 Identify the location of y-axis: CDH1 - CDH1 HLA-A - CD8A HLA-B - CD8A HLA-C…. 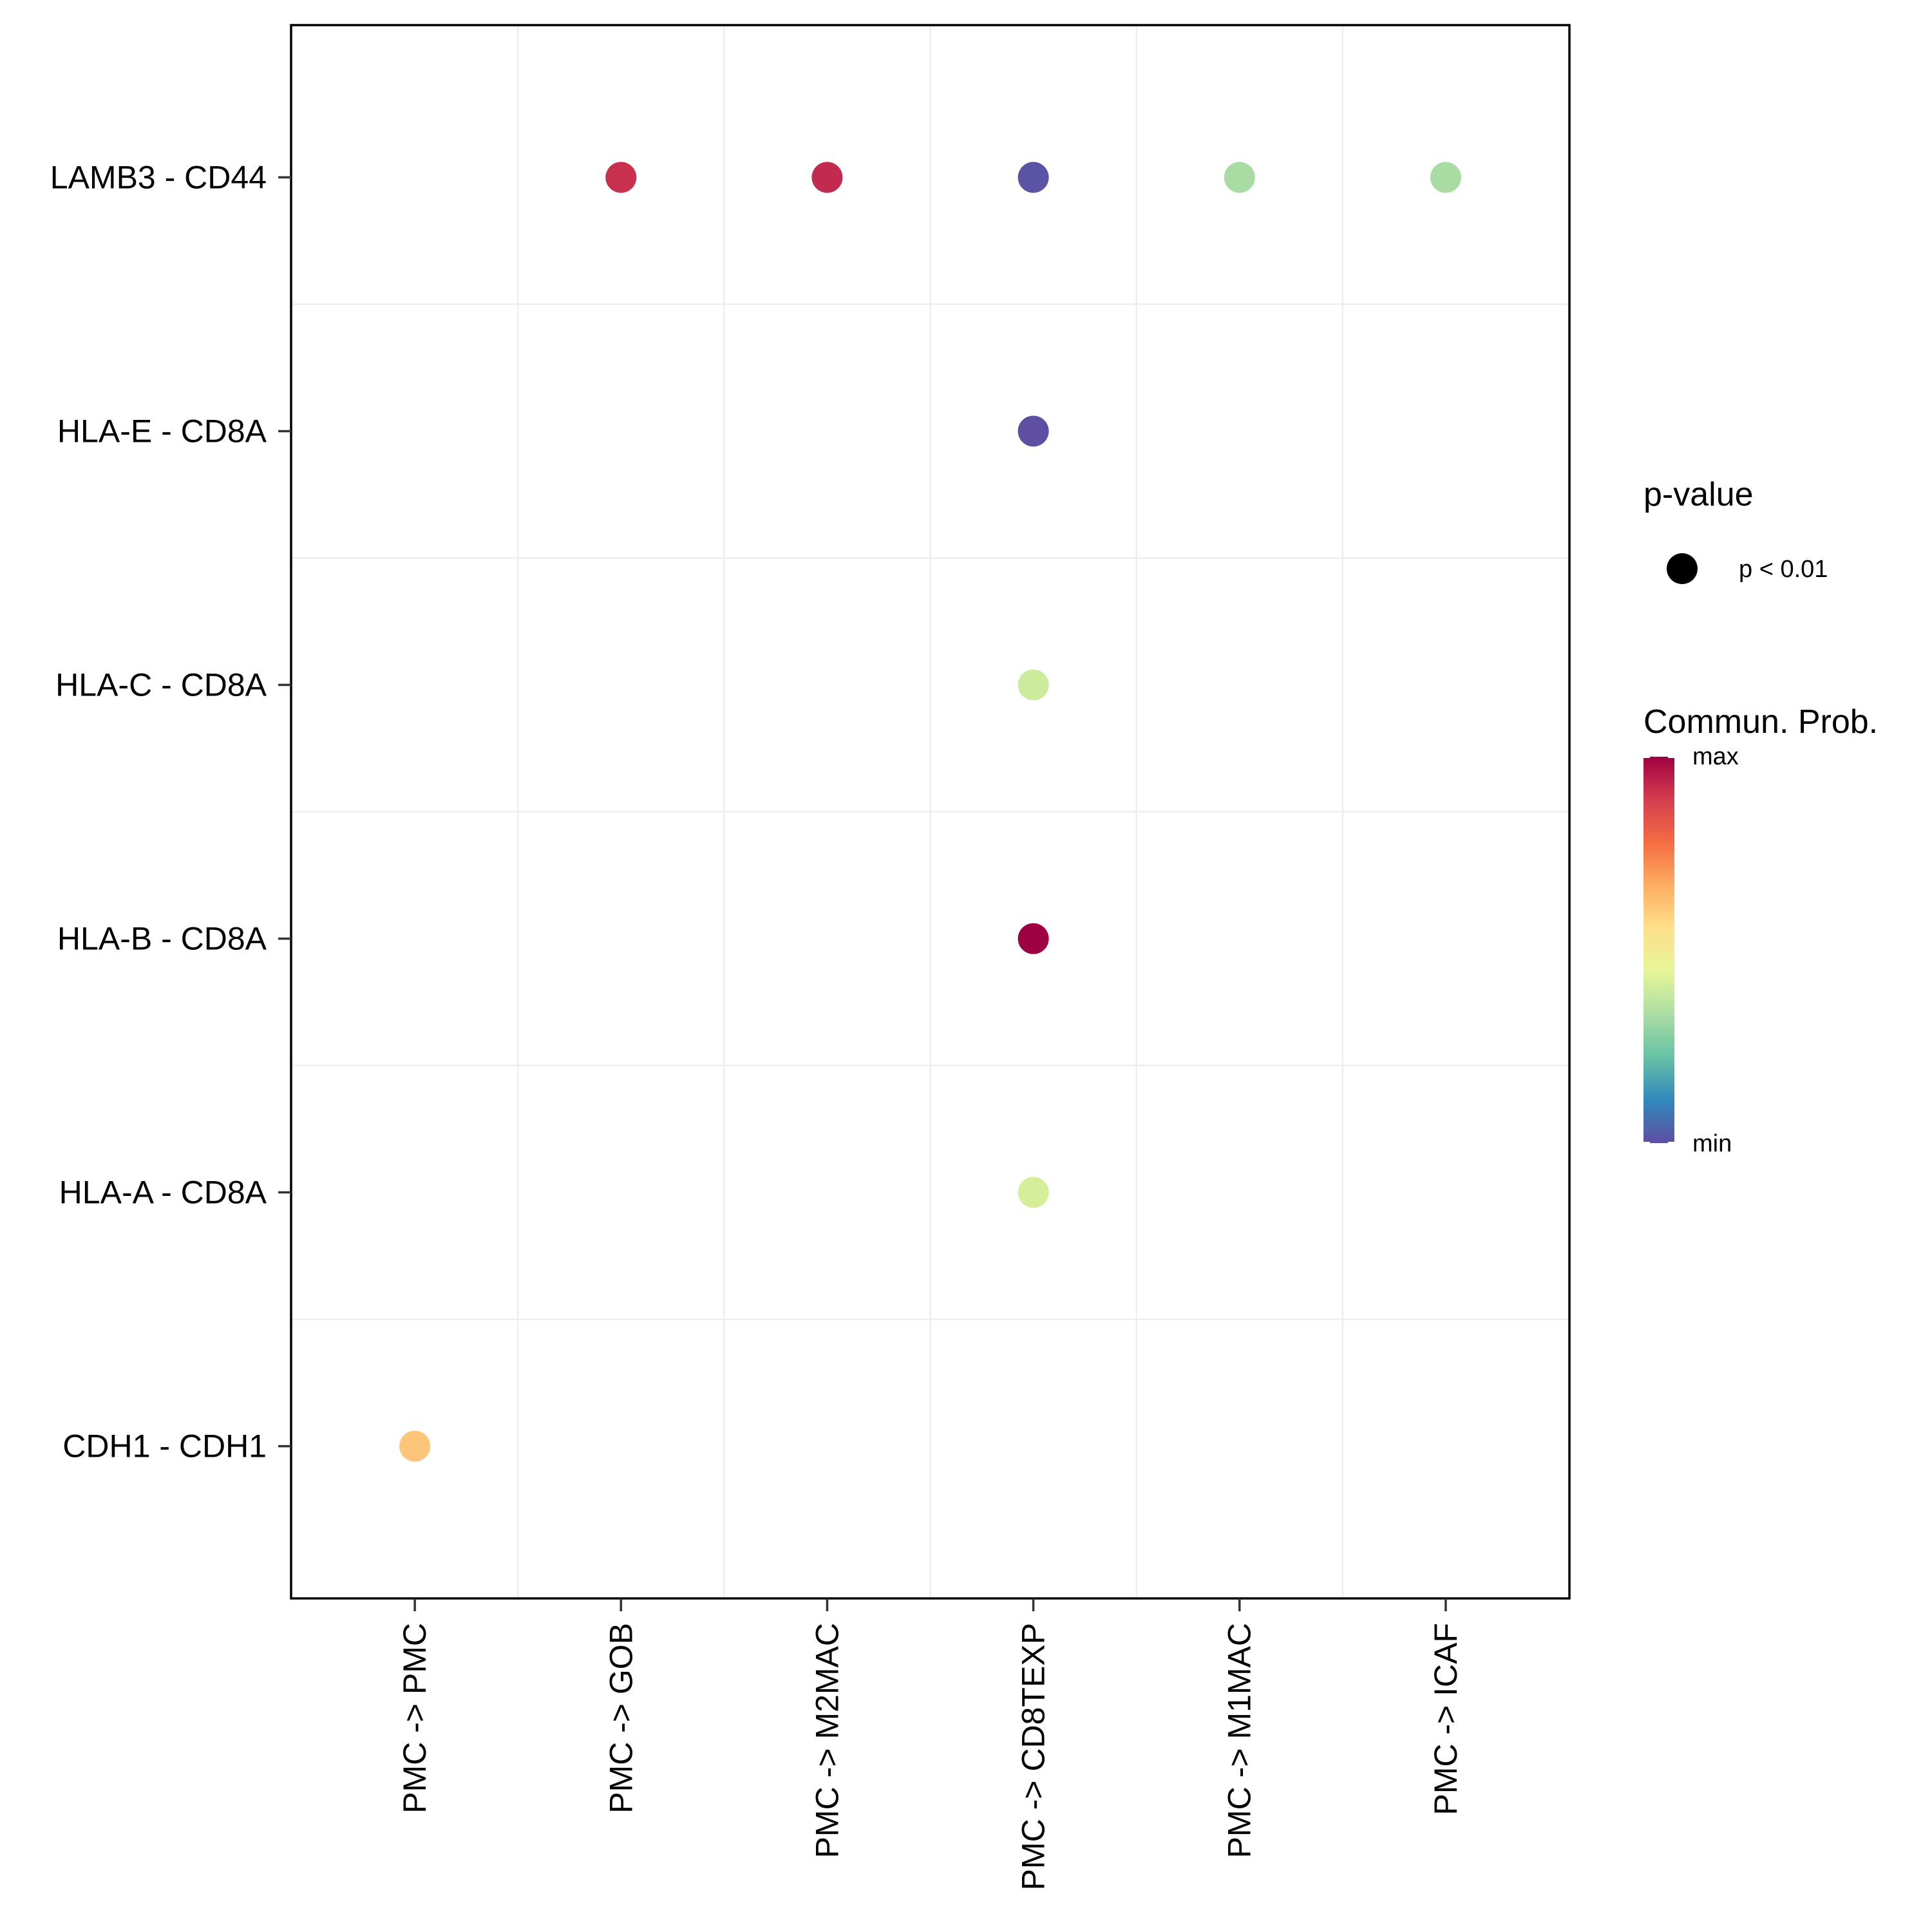
(170, 812).